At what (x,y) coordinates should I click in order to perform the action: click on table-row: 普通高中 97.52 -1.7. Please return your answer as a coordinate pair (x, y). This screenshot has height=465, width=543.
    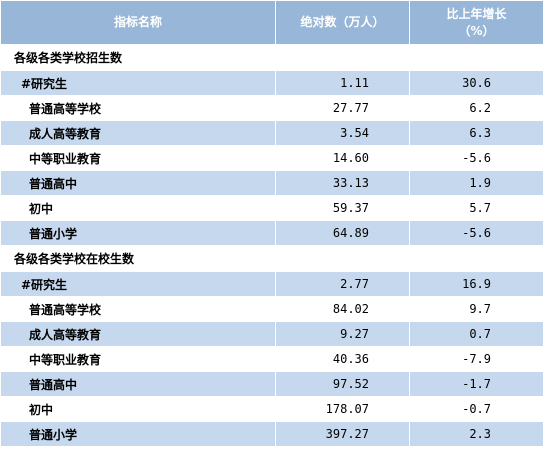
    Looking at the image, I should click on (271, 384).